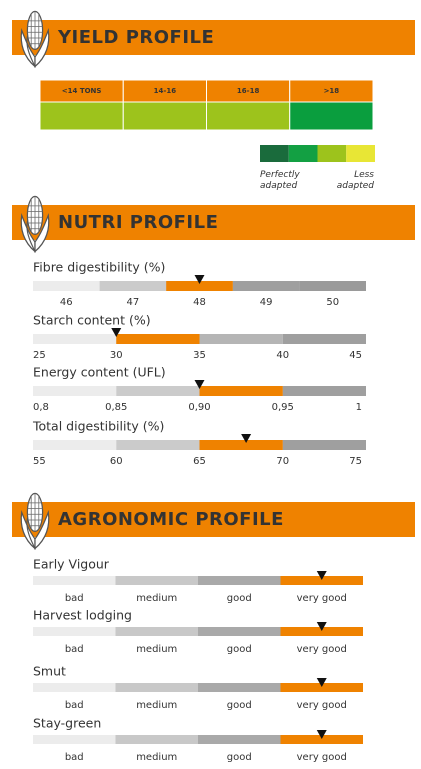  I want to click on tick-label: 55, so click(39, 461).